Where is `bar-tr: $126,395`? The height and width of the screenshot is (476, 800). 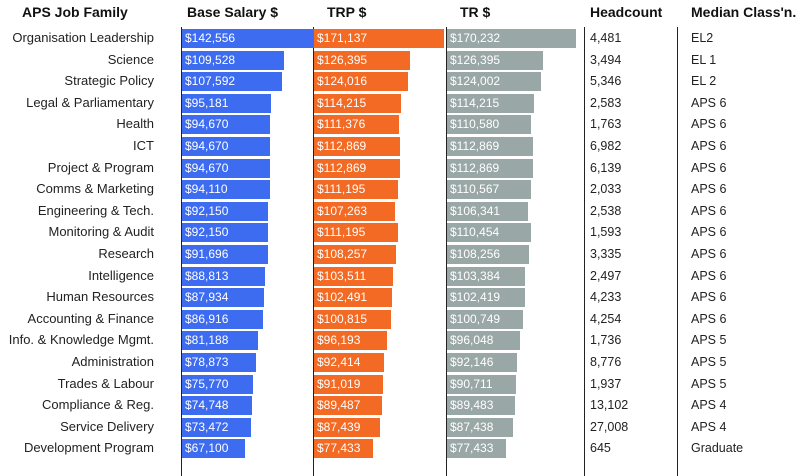
bar-tr: $126,395 is located at coordinates (495, 60).